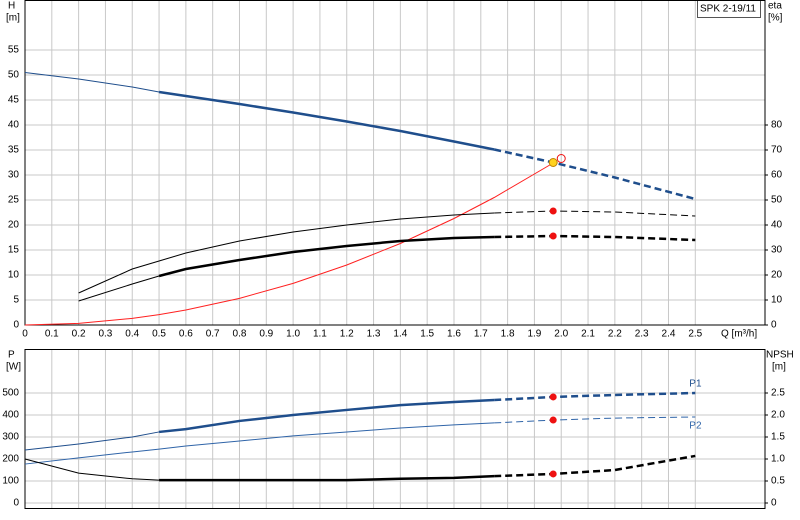 This screenshot has width=800, height=520. Describe the element at coordinates (695, 334) in the screenshot. I see `x-tick-label: 2.5` at that location.